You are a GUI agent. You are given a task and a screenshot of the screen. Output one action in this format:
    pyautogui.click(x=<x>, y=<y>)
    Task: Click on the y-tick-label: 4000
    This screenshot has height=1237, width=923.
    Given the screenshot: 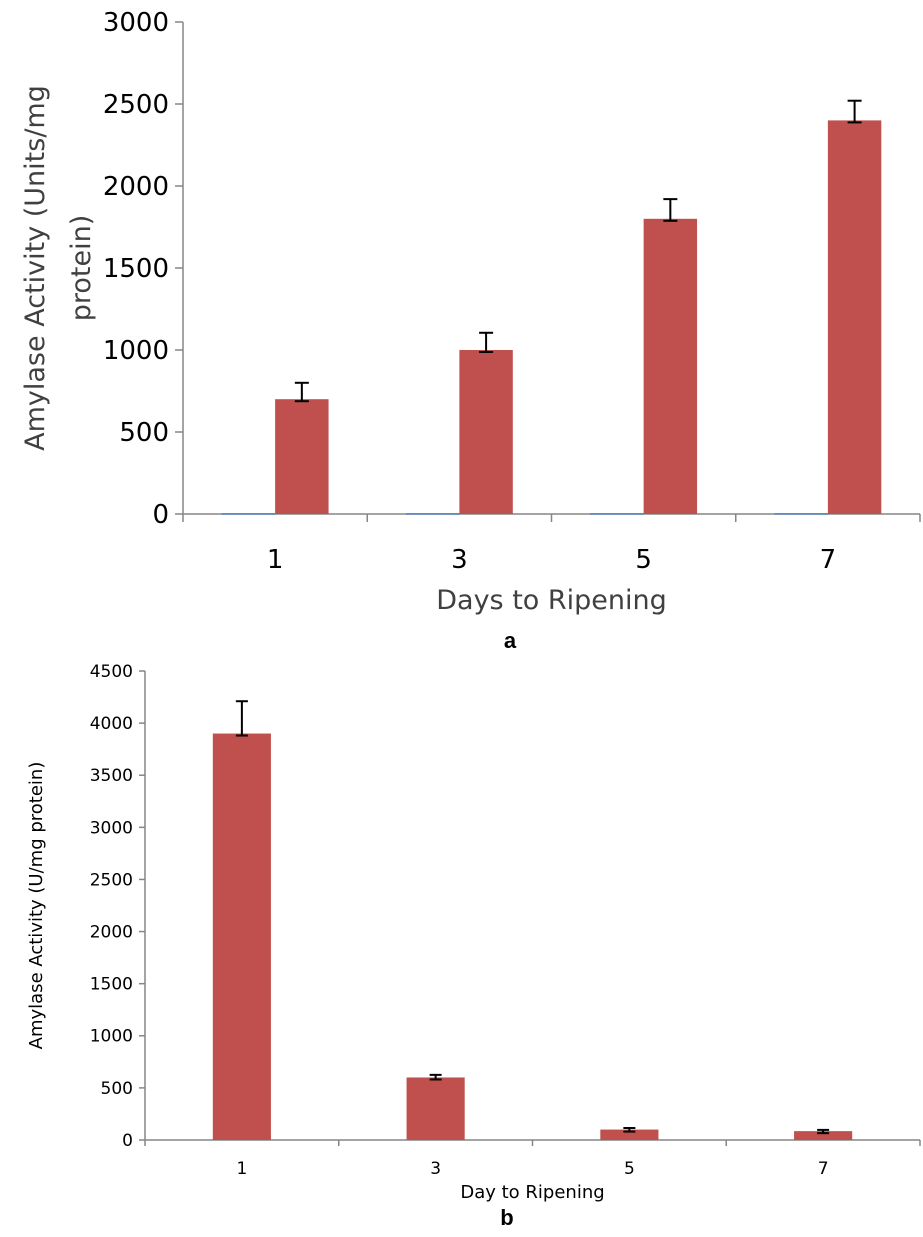 What is the action you would take?
    pyautogui.click(x=111, y=724)
    